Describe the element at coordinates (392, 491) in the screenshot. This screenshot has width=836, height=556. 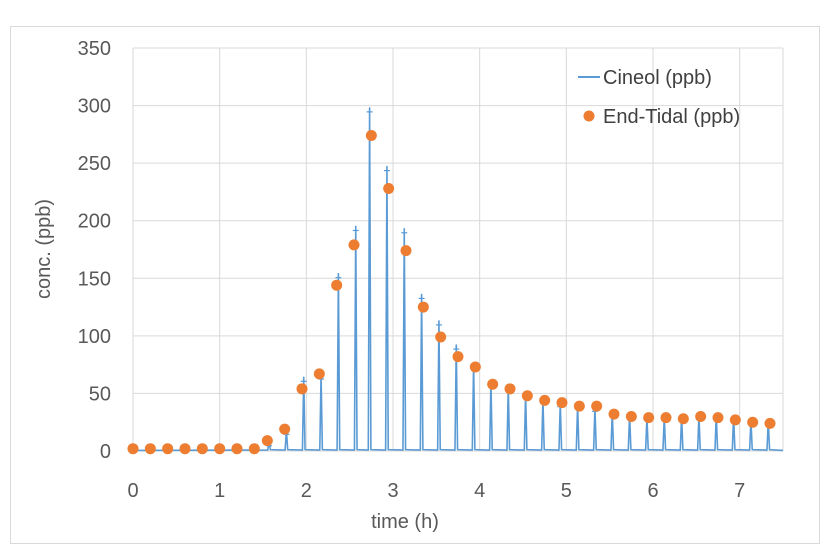
I see `x-tick-label: 3` at that location.